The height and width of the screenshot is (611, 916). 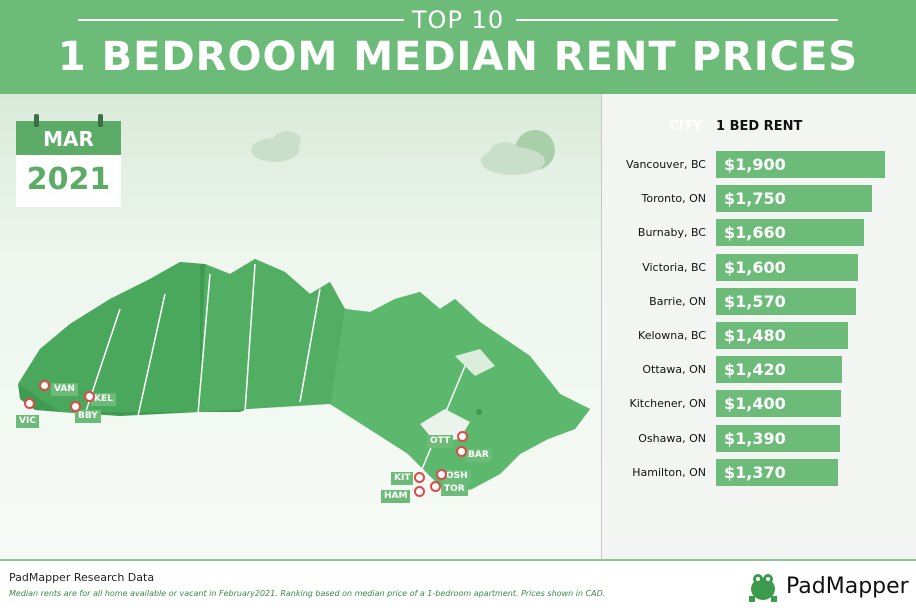 What do you see at coordinates (755, 438) in the screenshot?
I see `rent-bar-label: $1,390` at bounding box center [755, 438].